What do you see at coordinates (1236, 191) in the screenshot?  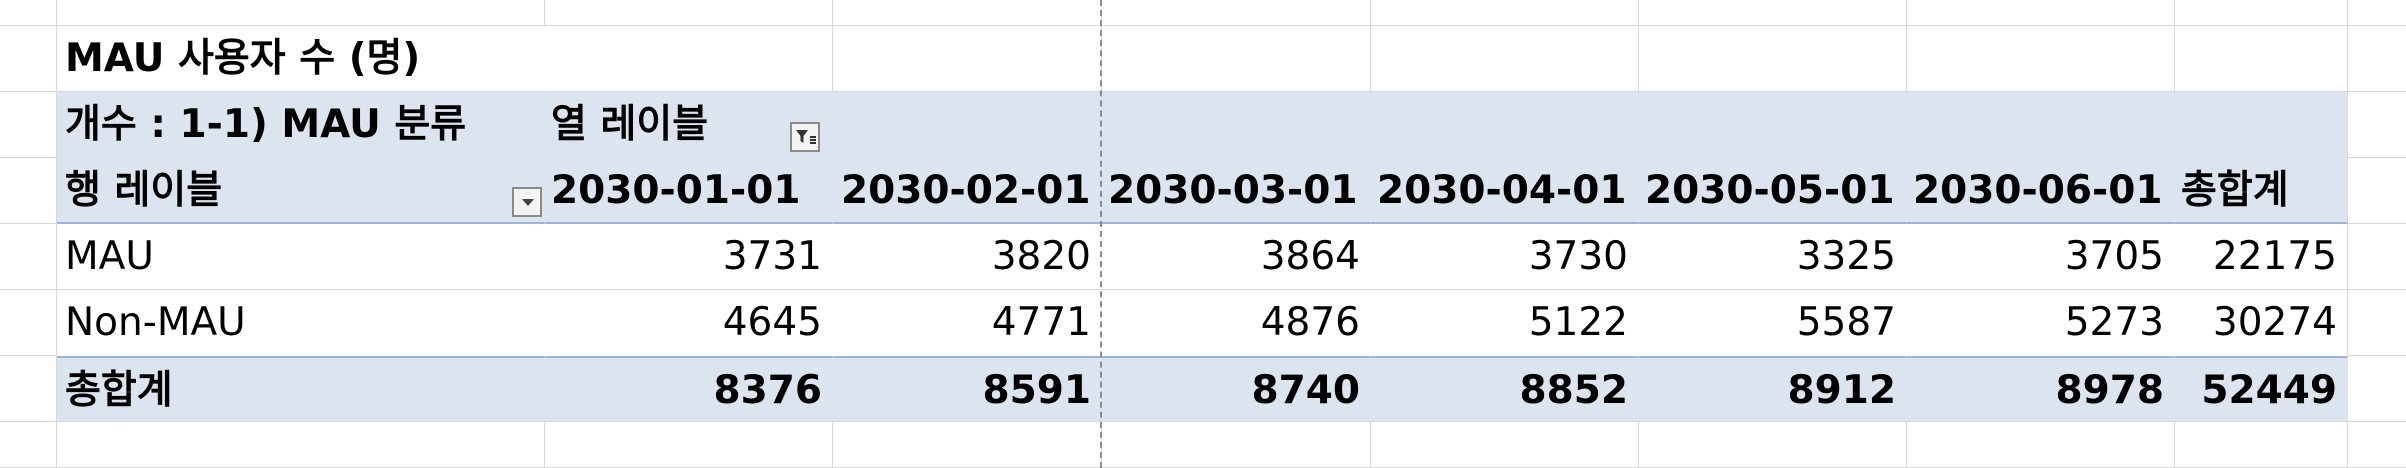 I see `column-header: 2030-03-01` at bounding box center [1236, 191].